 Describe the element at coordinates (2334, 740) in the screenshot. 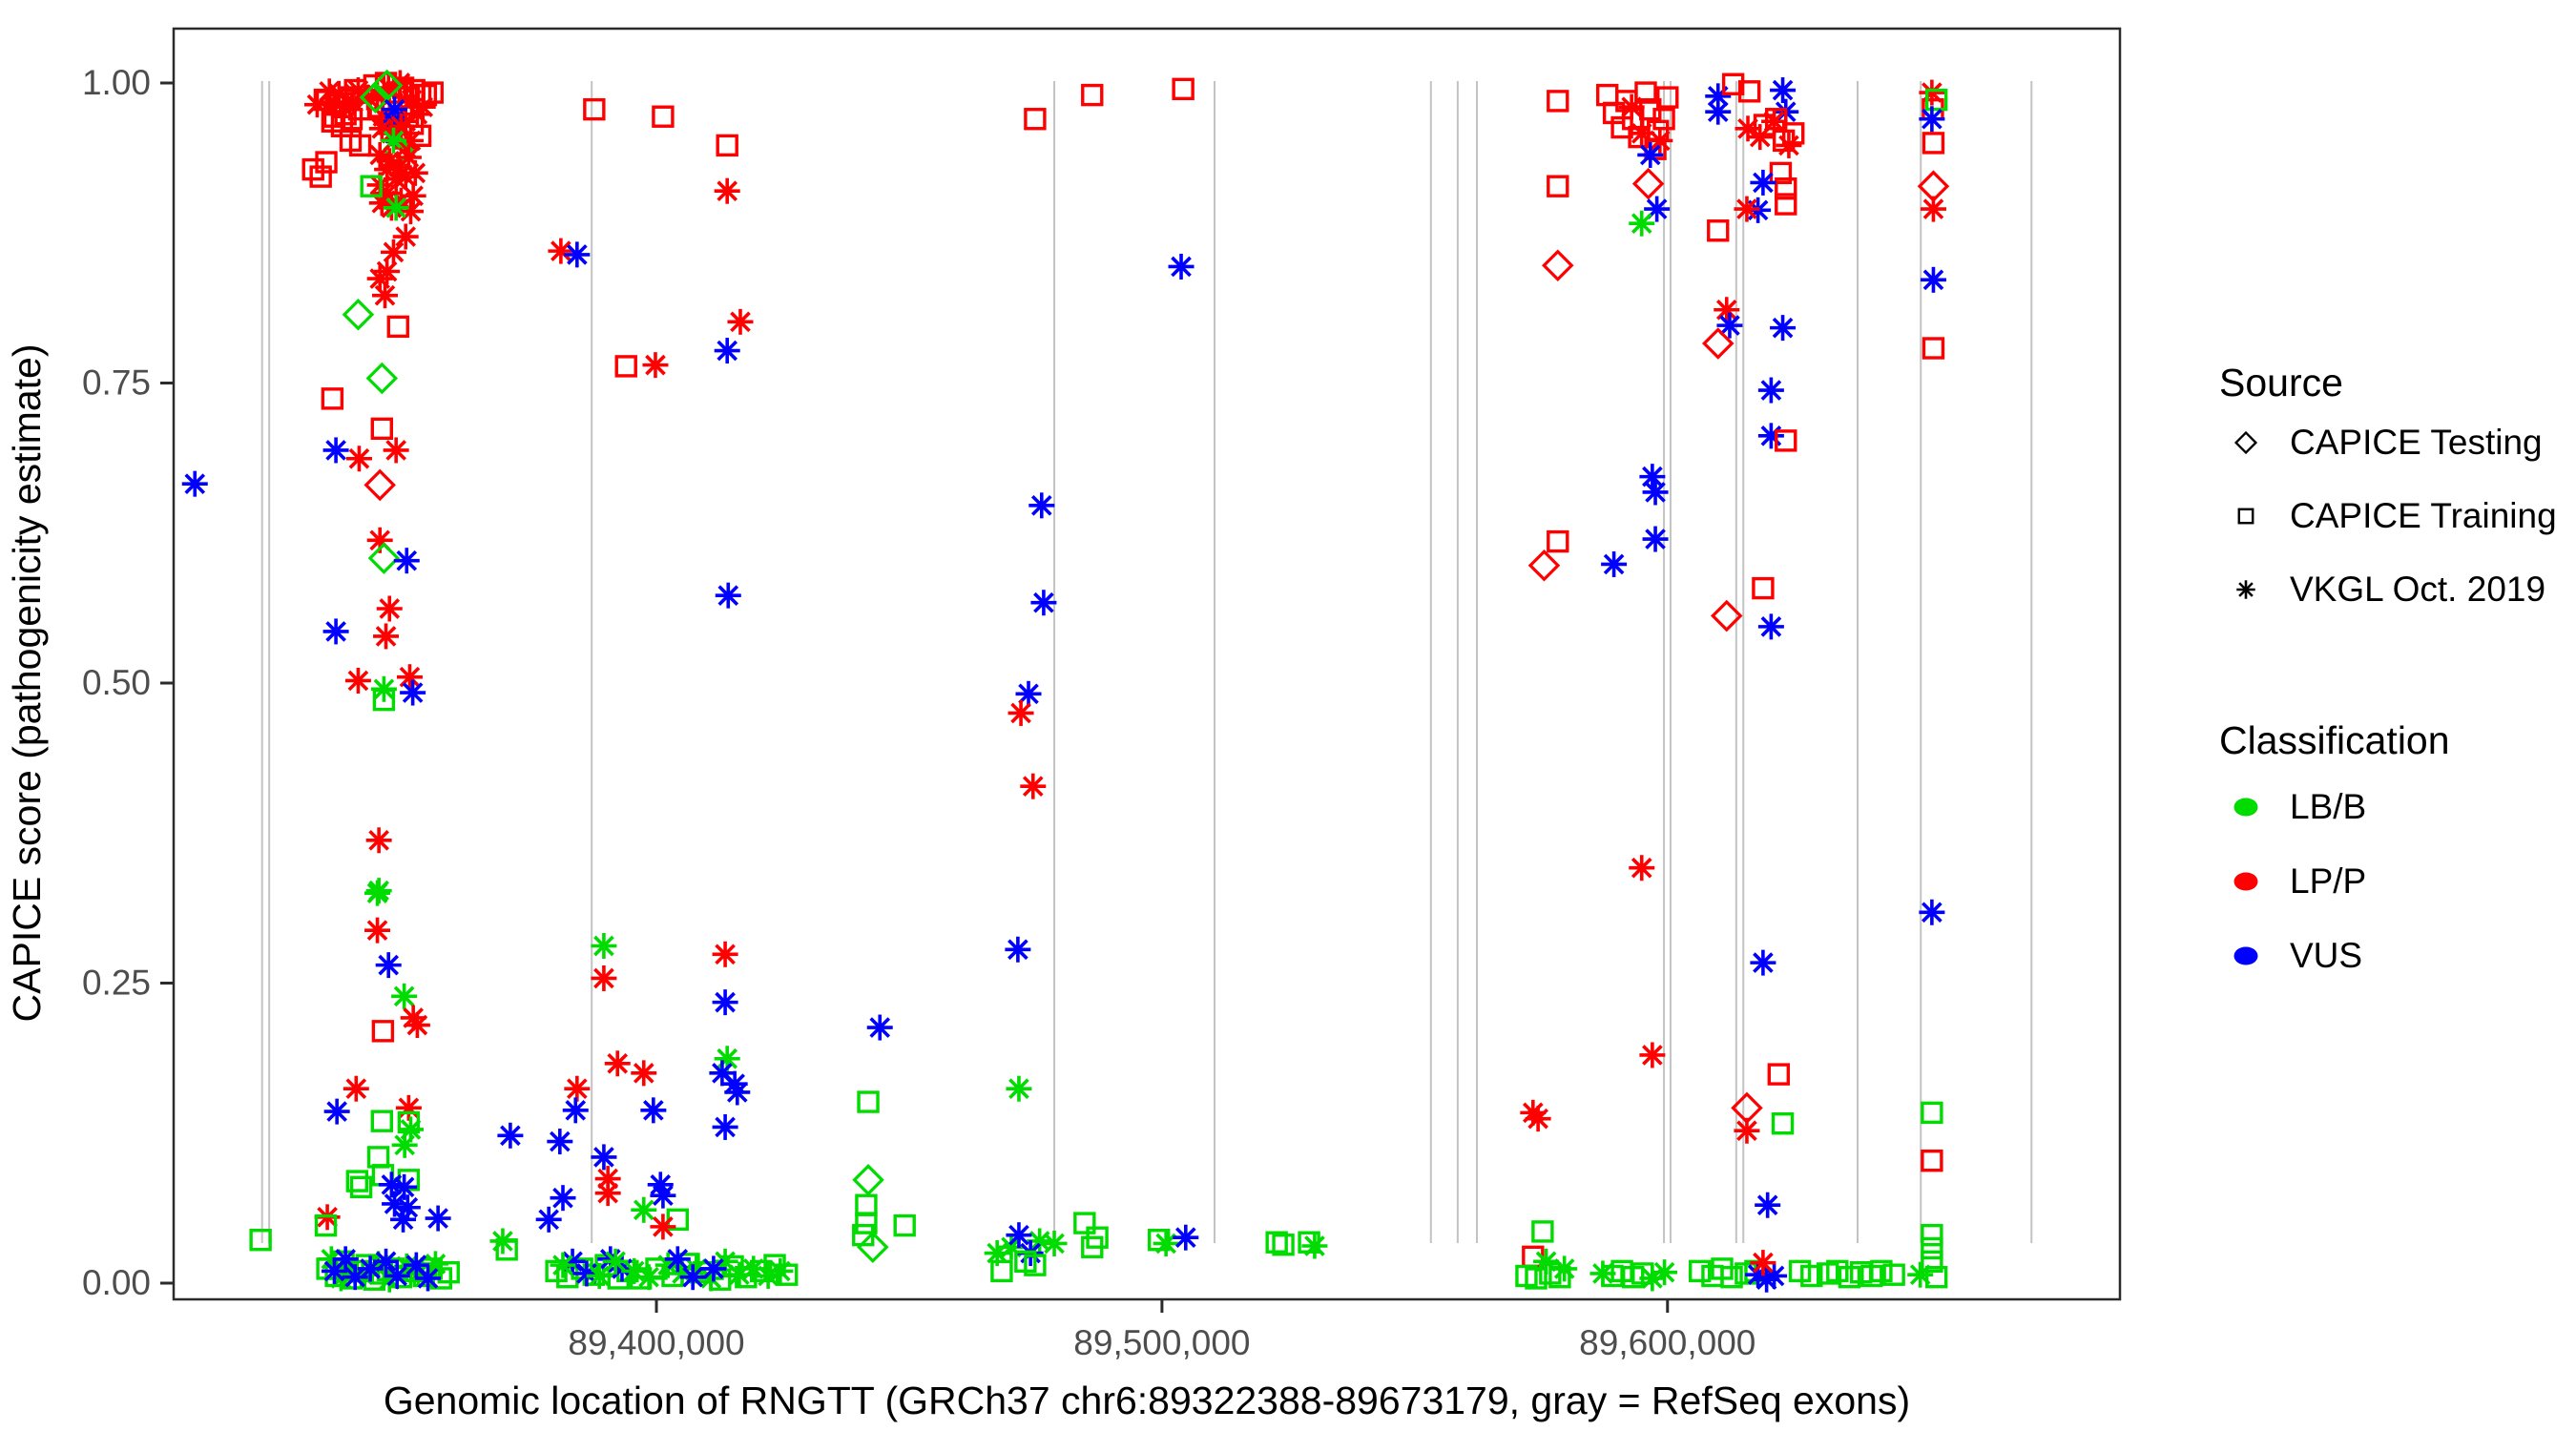

I see `legend-classification-title: Classification` at that location.